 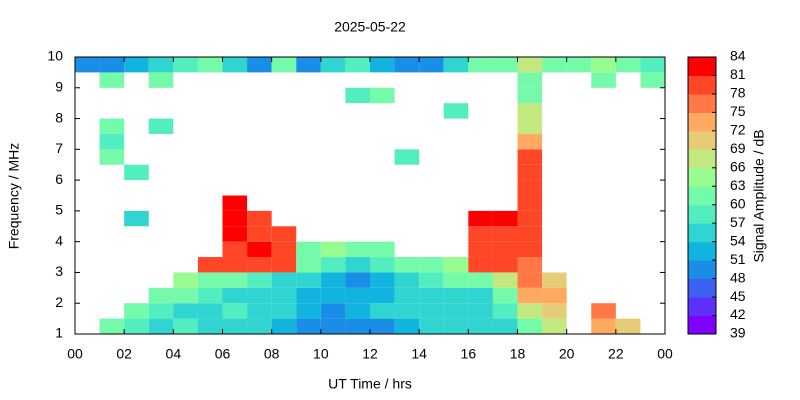 What do you see at coordinates (59, 117) in the screenshot?
I see `y-tick-label: 8` at bounding box center [59, 117].